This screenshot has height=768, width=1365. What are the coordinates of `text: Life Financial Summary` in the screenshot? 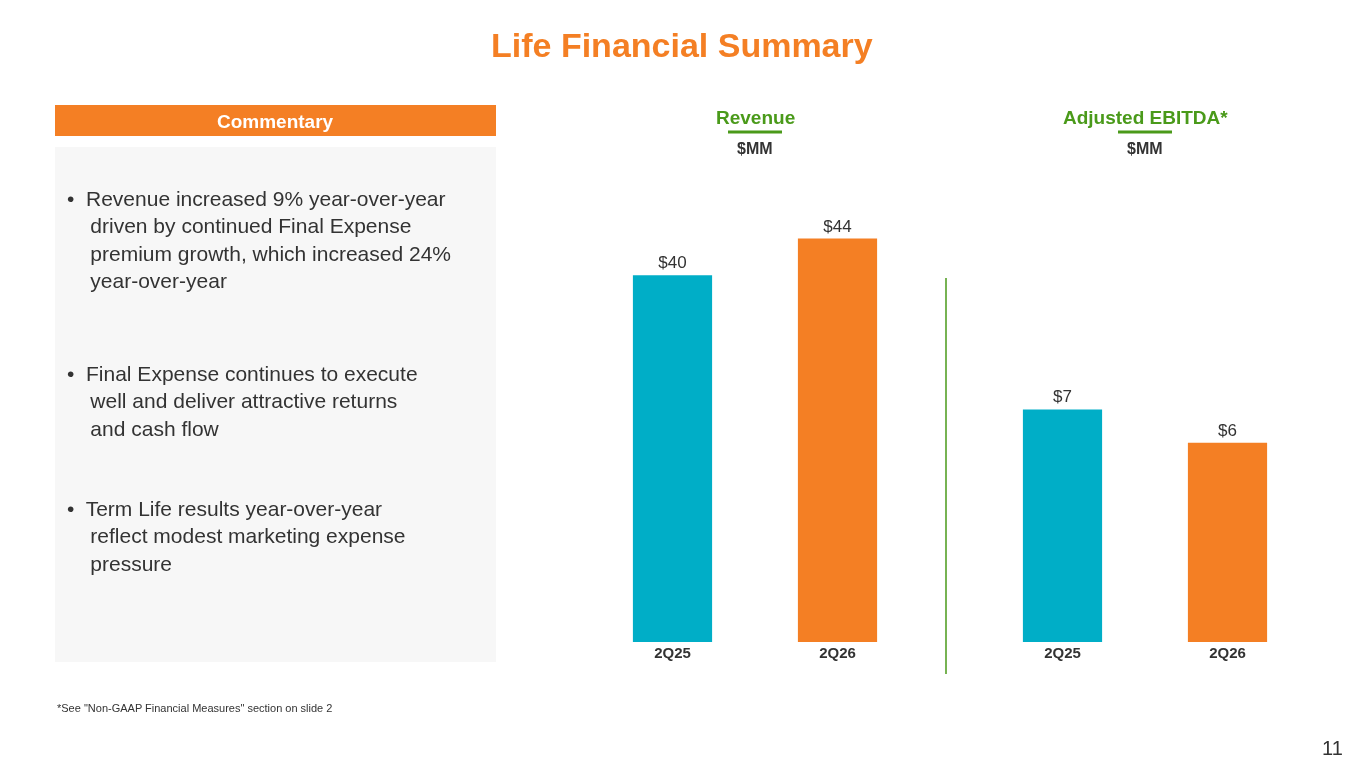 It's located at (682, 45).